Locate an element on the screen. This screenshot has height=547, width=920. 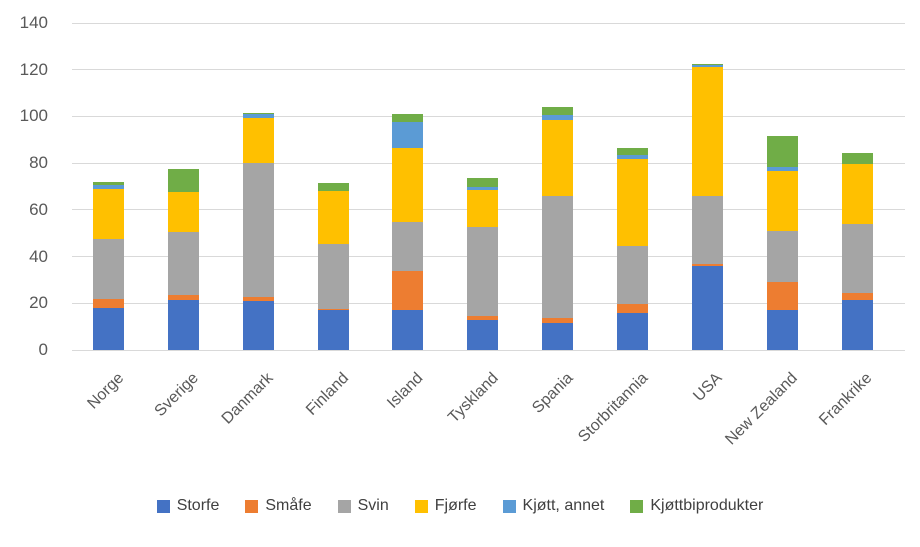
y-axis-tick-label: 140 is located at coordinates (33, 22).